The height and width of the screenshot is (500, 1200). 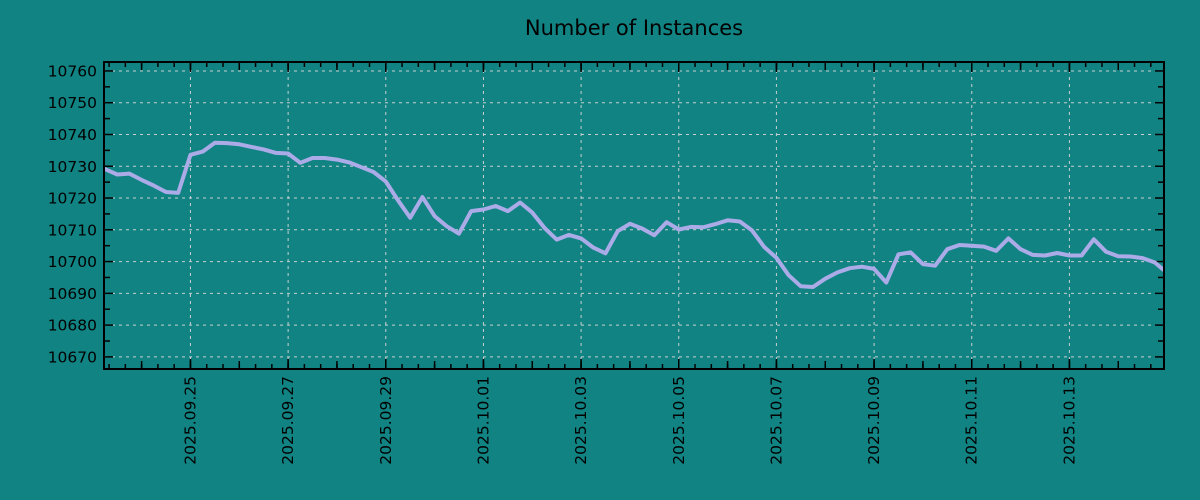 What do you see at coordinates (72, 199) in the screenshot?
I see `svg-text: 10720` at bounding box center [72, 199].